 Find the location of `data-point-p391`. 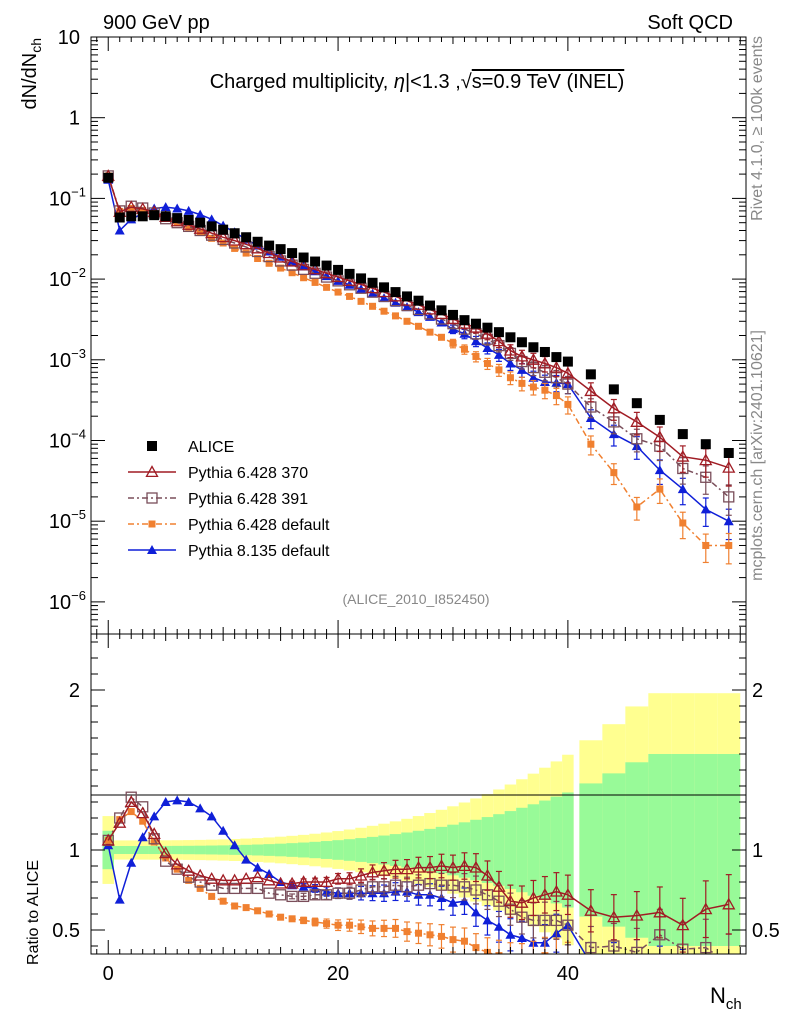

data-point-p391 is located at coordinates (729, 497).